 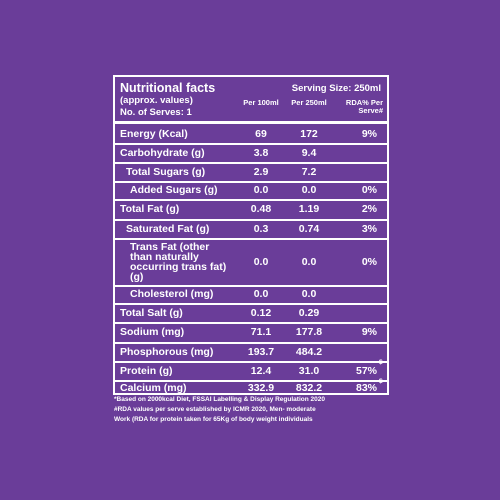 I want to click on nutrient-name: Total Salt (g), so click(x=151, y=312).